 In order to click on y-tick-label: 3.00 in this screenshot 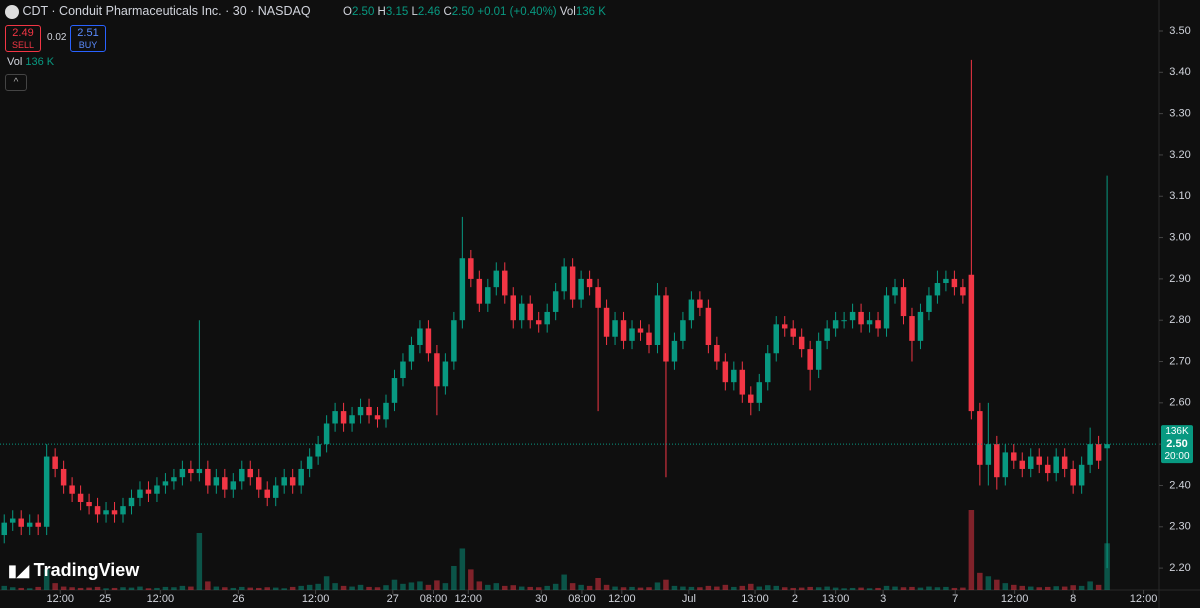, I will do `click(1179, 237)`.